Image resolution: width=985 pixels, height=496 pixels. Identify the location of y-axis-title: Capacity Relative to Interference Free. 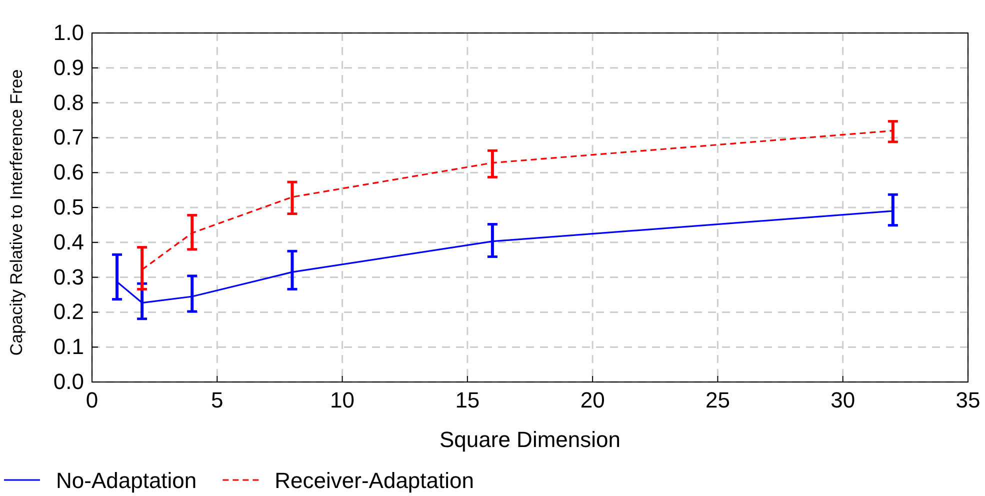
(16, 212).